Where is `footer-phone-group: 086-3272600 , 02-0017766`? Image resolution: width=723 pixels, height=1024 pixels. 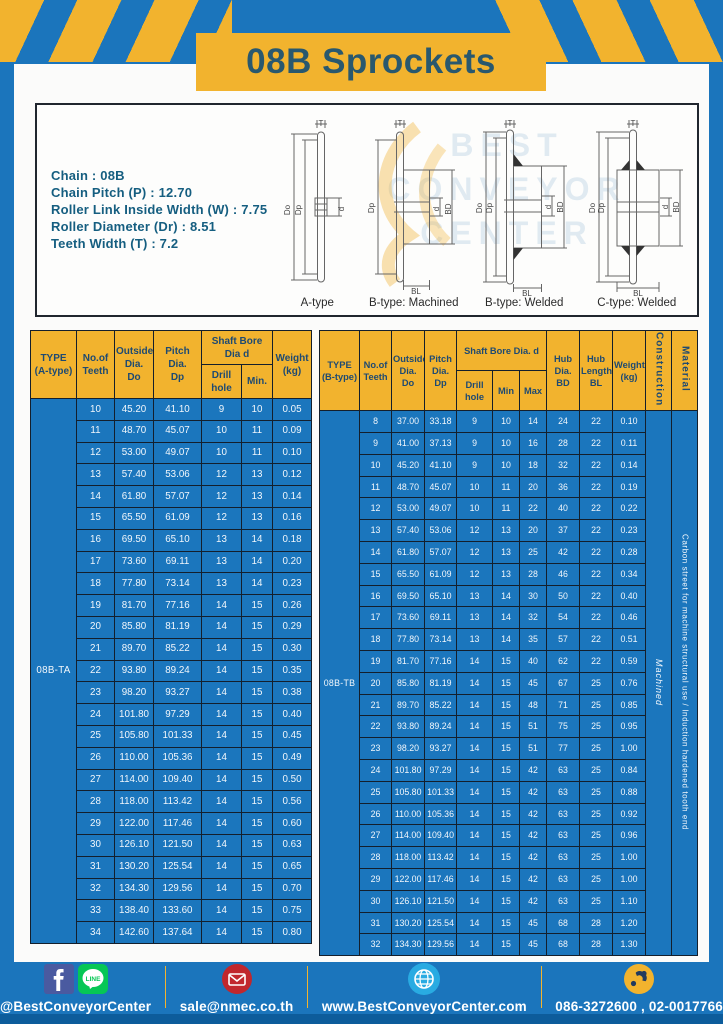 footer-phone-group: 086-3272600 , 02-0017766 is located at coordinates (639, 987).